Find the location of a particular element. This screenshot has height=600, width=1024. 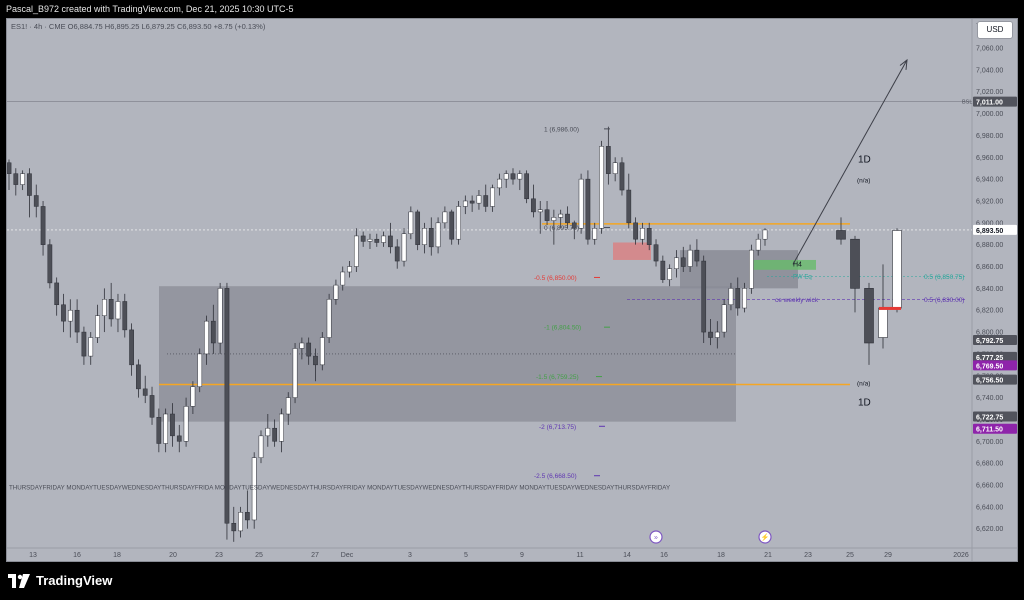

x-tick-label: 16 is located at coordinates (77, 555).